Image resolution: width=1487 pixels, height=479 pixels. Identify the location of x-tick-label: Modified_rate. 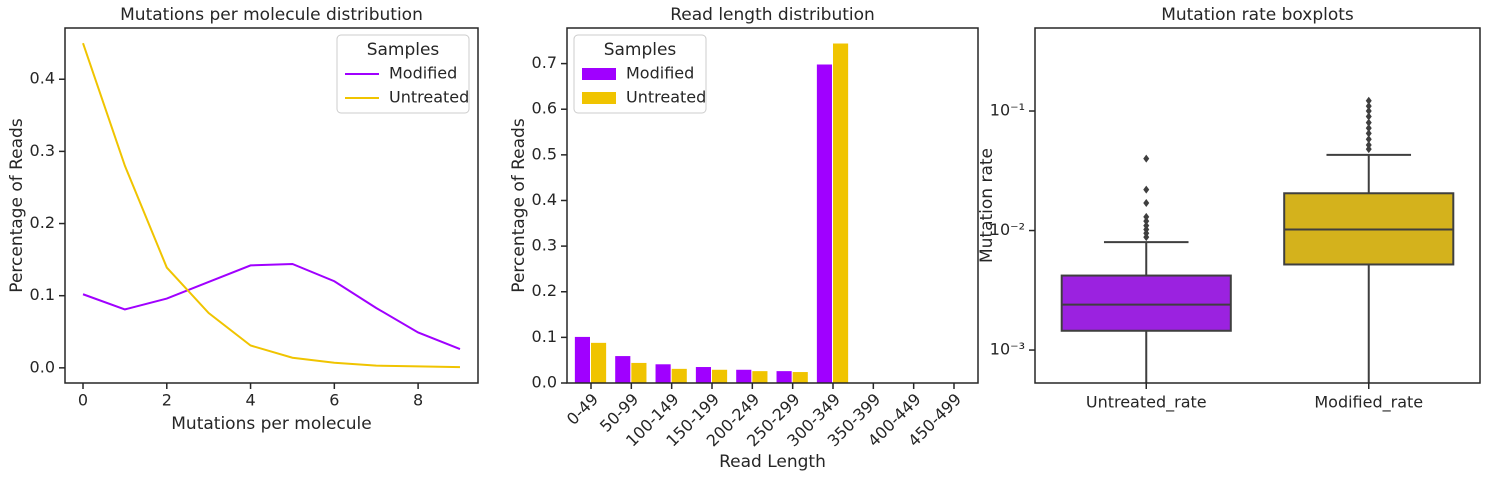
(1368, 403).